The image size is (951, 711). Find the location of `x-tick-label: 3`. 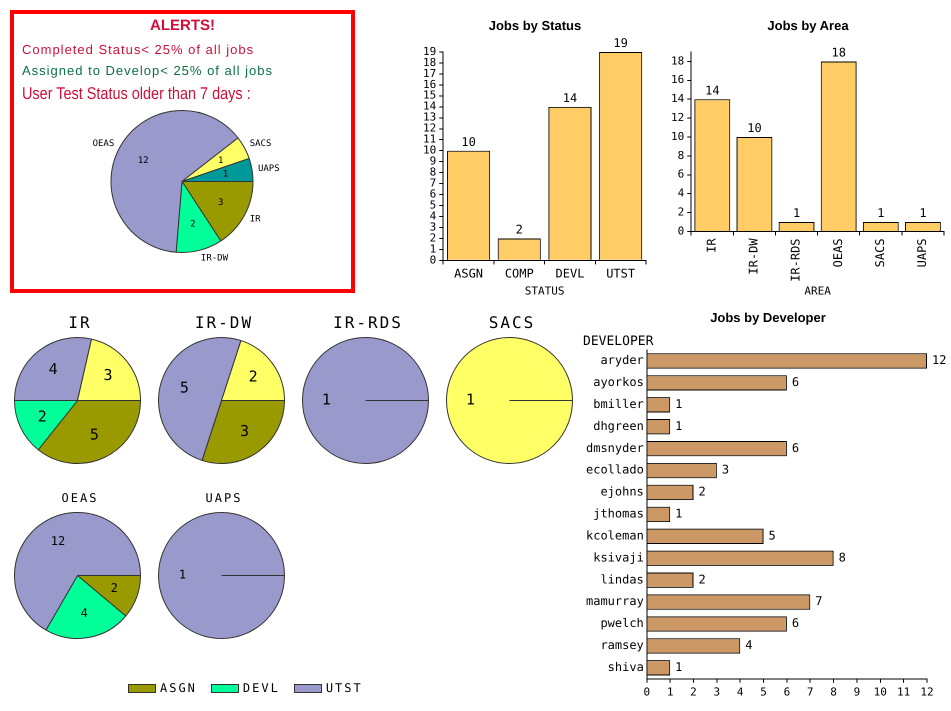

x-tick-label: 3 is located at coordinates (717, 691).